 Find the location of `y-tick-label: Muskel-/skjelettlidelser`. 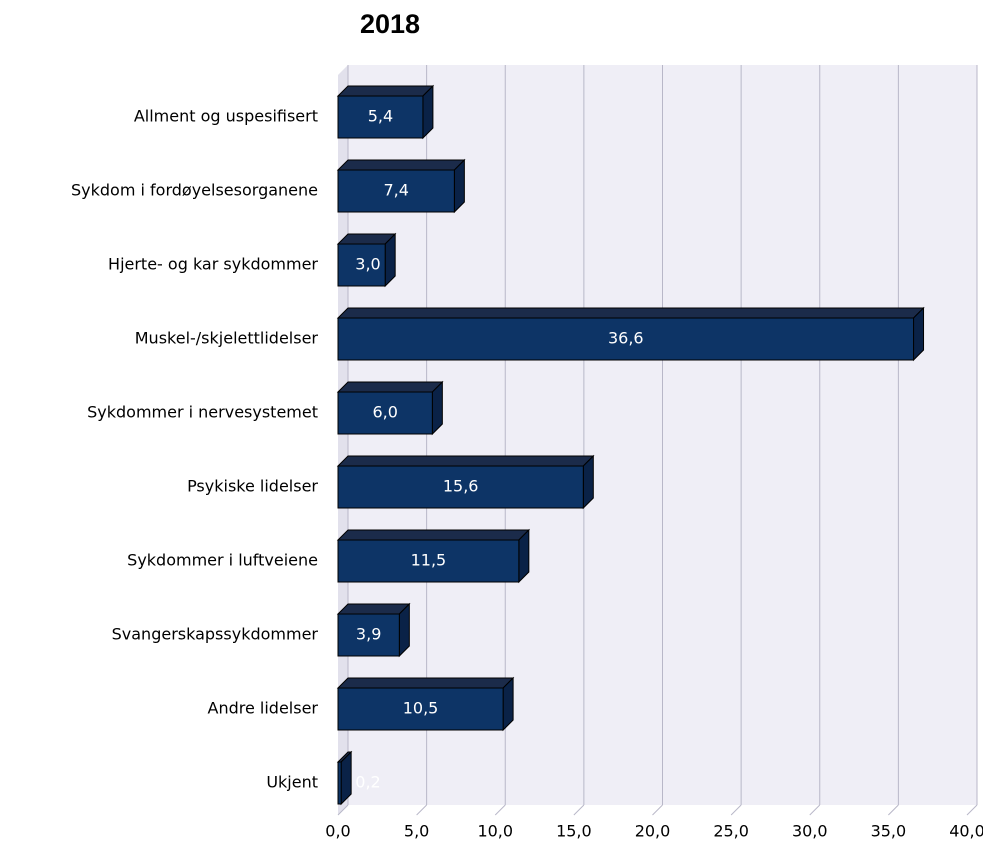

y-tick-label: Muskel-/skjelettlidelser is located at coordinates (227, 338).